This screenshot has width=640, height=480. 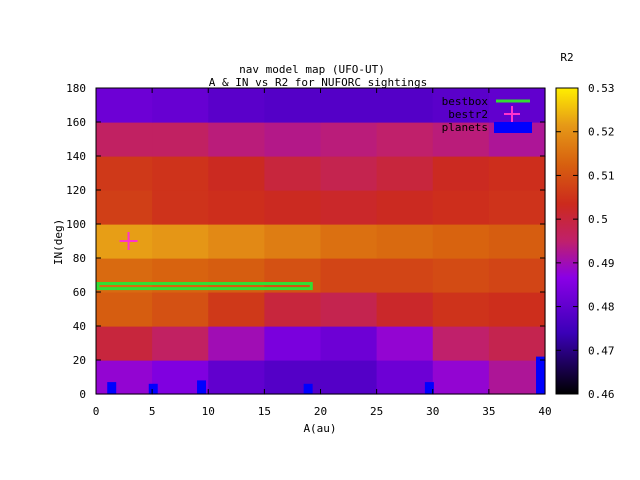 What do you see at coordinates (566, 57) in the screenshot?
I see `colorbar-label: R2` at bounding box center [566, 57].